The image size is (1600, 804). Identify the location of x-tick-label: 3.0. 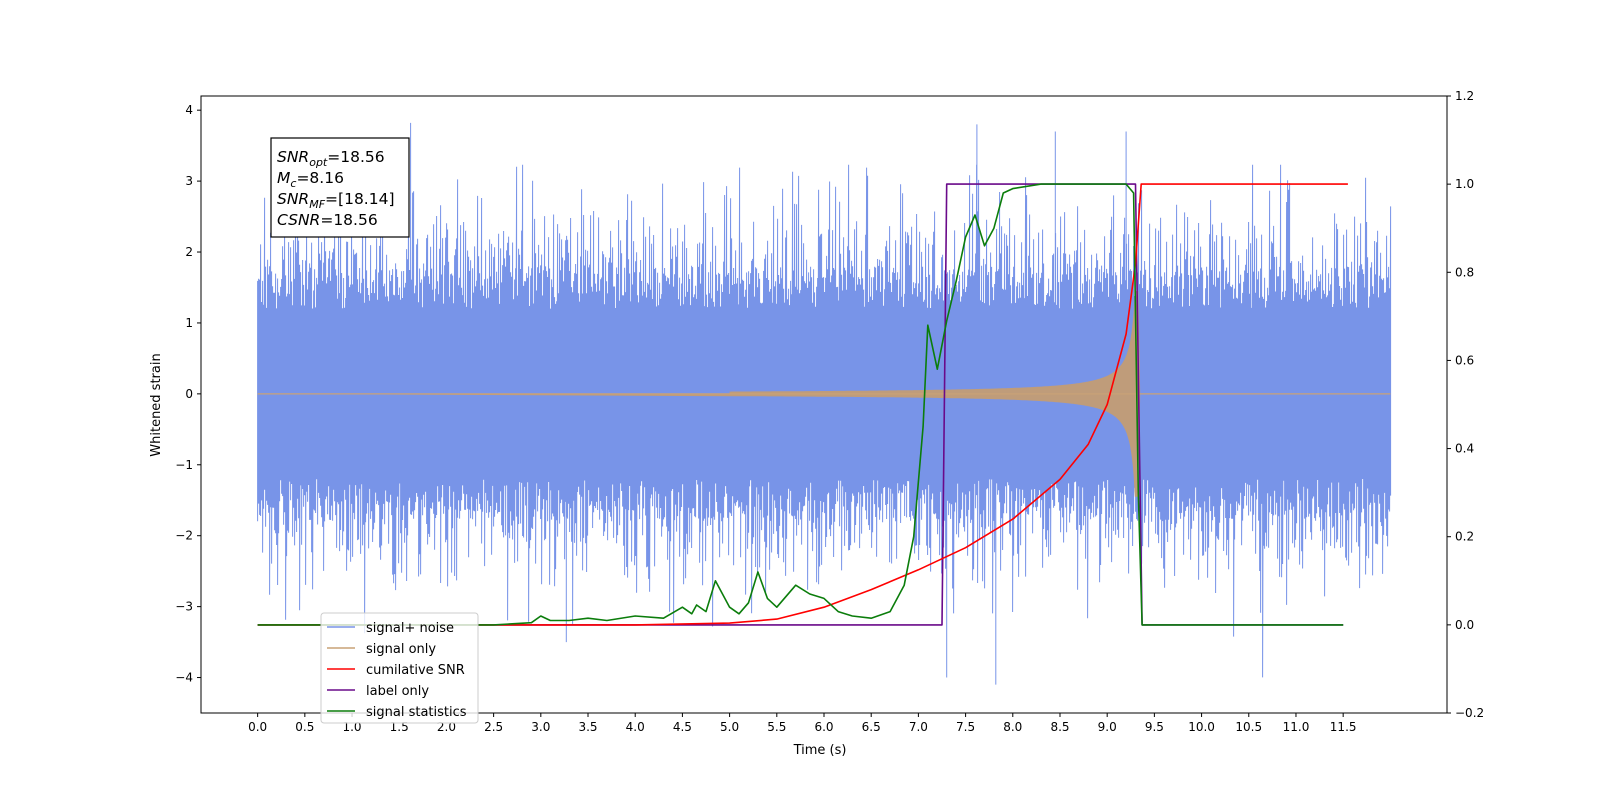
(540, 727).